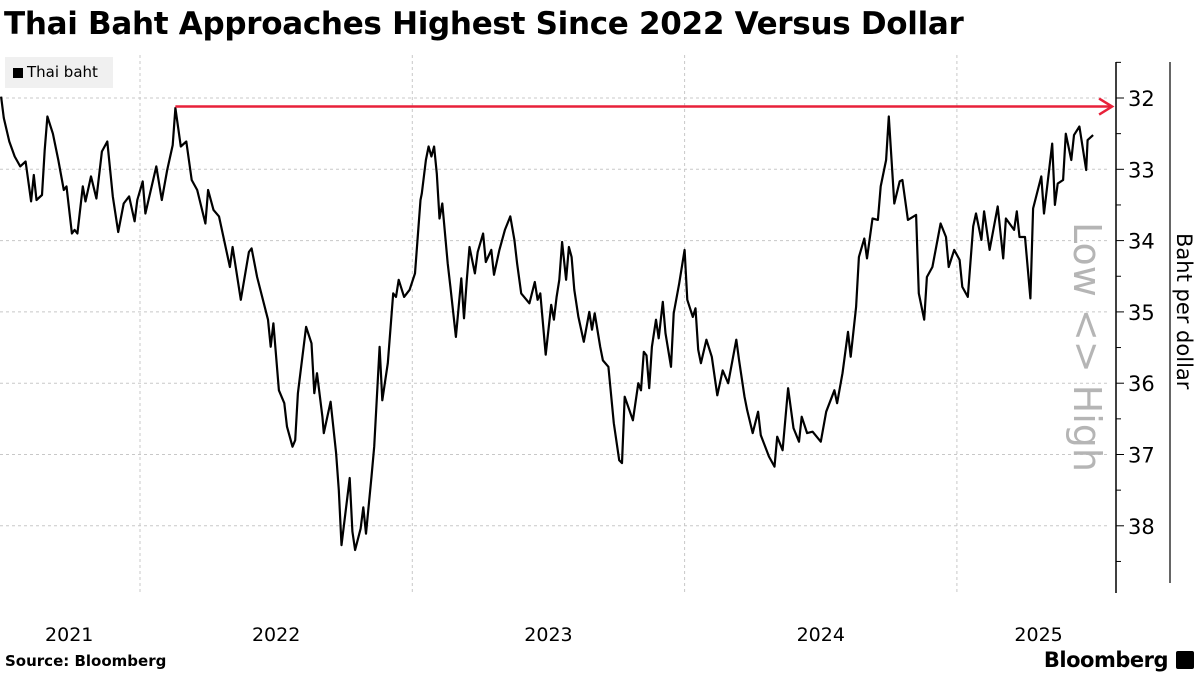 The image size is (1200, 675). I want to click on legend-swatch, so click(18, 73).